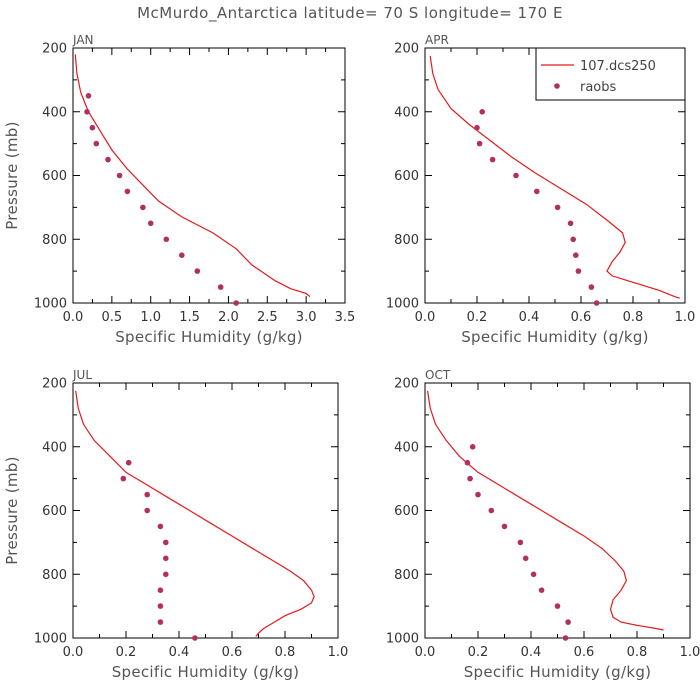 This screenshot has height=700, width=700. What do you see at coordinates (557, 86) in the screenshot?
I see `legend-obs-swatch` at bounding box center [557, 86].